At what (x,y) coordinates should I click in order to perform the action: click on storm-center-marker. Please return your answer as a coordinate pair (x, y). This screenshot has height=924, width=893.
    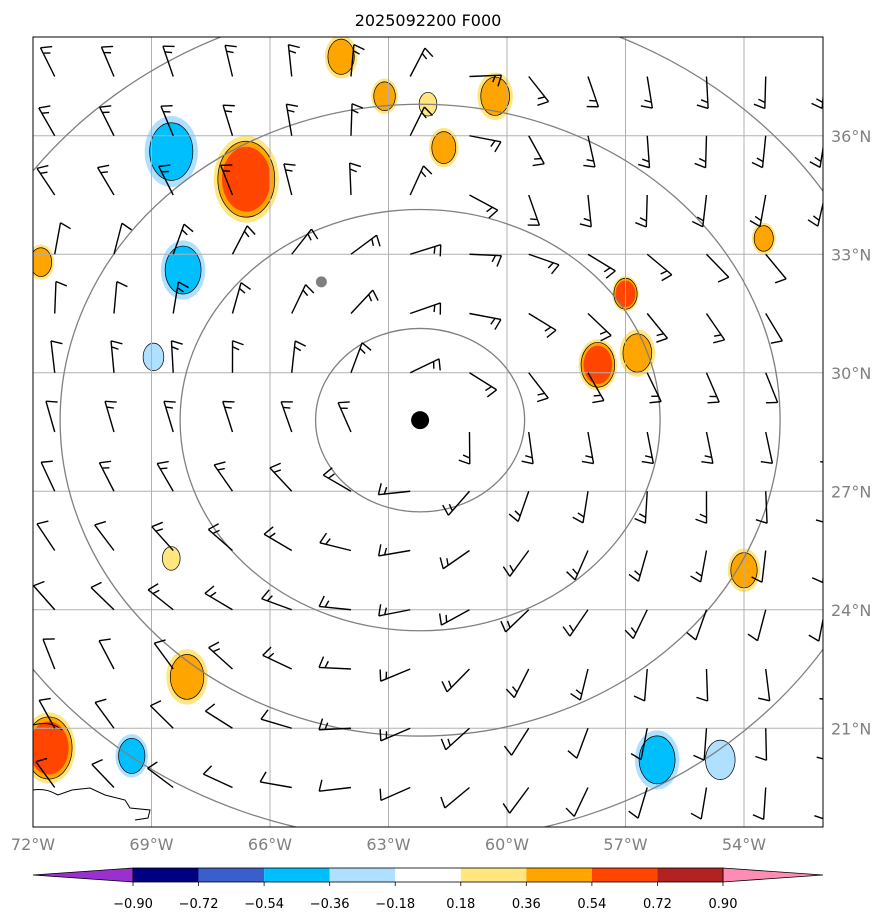
    Looking at the image, I should click on (420, 420).